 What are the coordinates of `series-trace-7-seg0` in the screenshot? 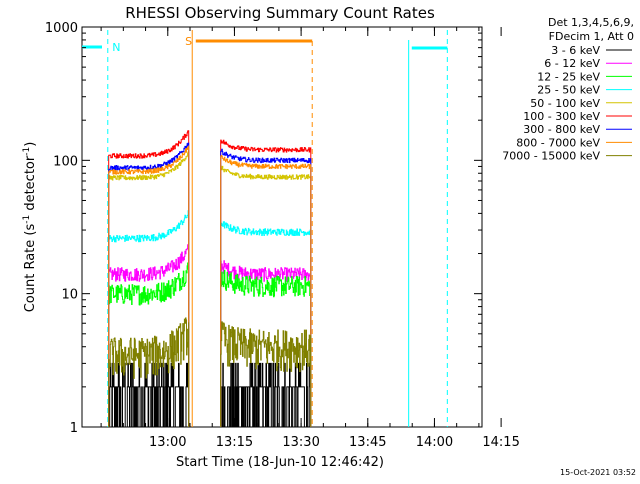 It's located at (149, 286).